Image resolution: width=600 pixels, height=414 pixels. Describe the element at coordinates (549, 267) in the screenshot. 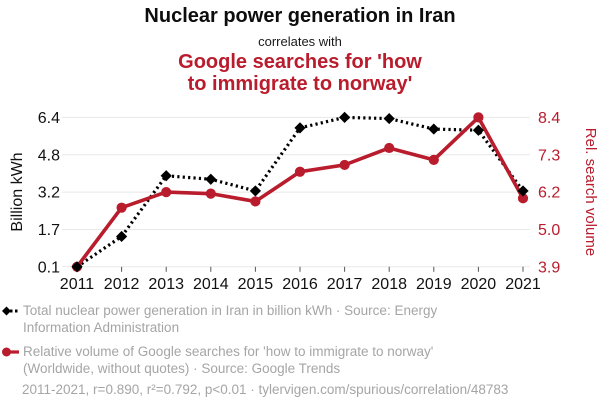

I see `y-tick-label-right: 3.9` at that location.